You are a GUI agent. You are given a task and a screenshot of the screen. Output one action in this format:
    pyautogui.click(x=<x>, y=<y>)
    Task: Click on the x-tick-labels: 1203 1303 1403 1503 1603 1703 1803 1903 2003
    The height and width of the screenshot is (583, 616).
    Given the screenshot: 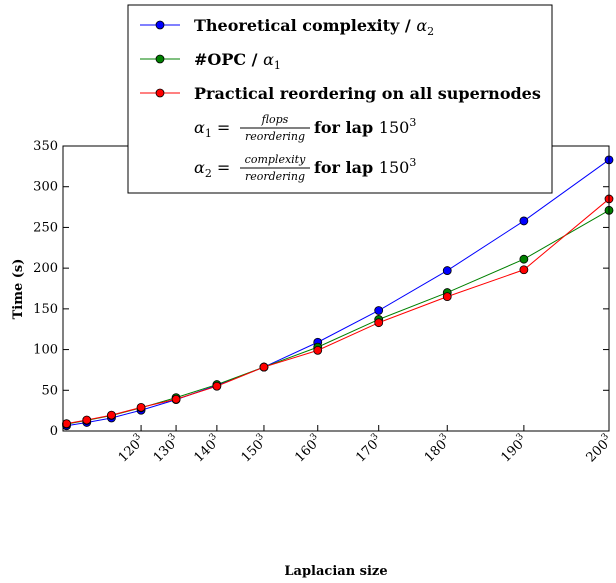 What is the action you would take?
    pyautogui.click(x=365, y=449)
    